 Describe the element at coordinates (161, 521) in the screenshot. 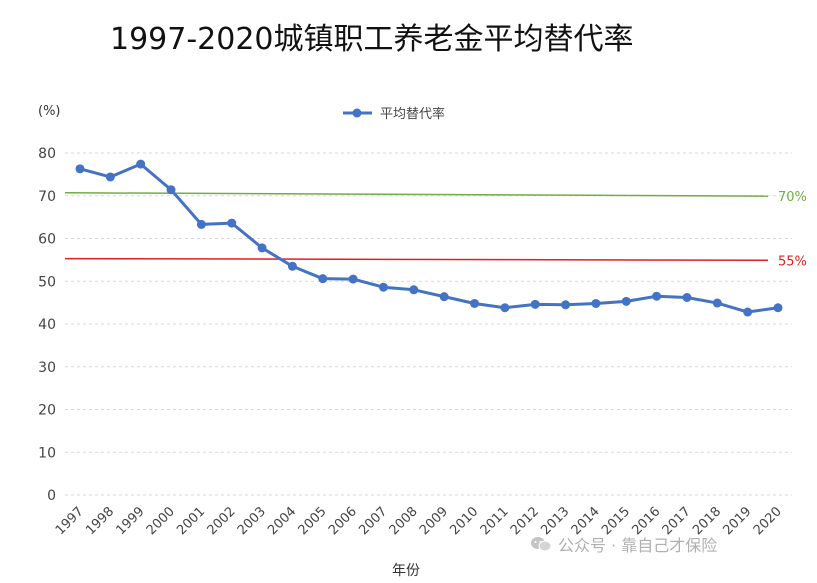

I see `x-tick-label: 2000` at that location.